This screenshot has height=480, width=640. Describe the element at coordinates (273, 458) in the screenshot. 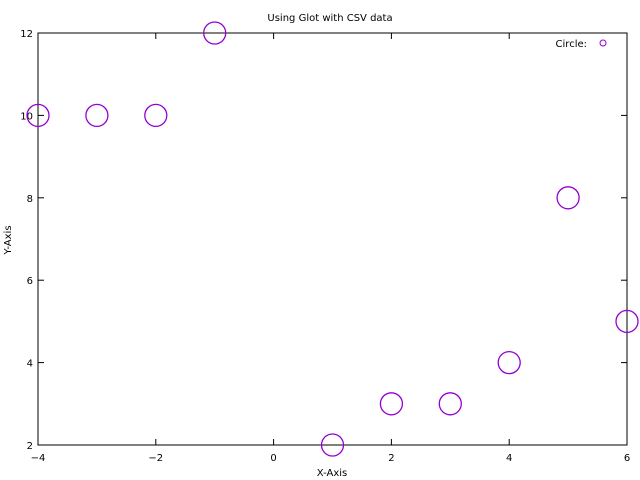

I see `x-tick-label: 0` at that location.